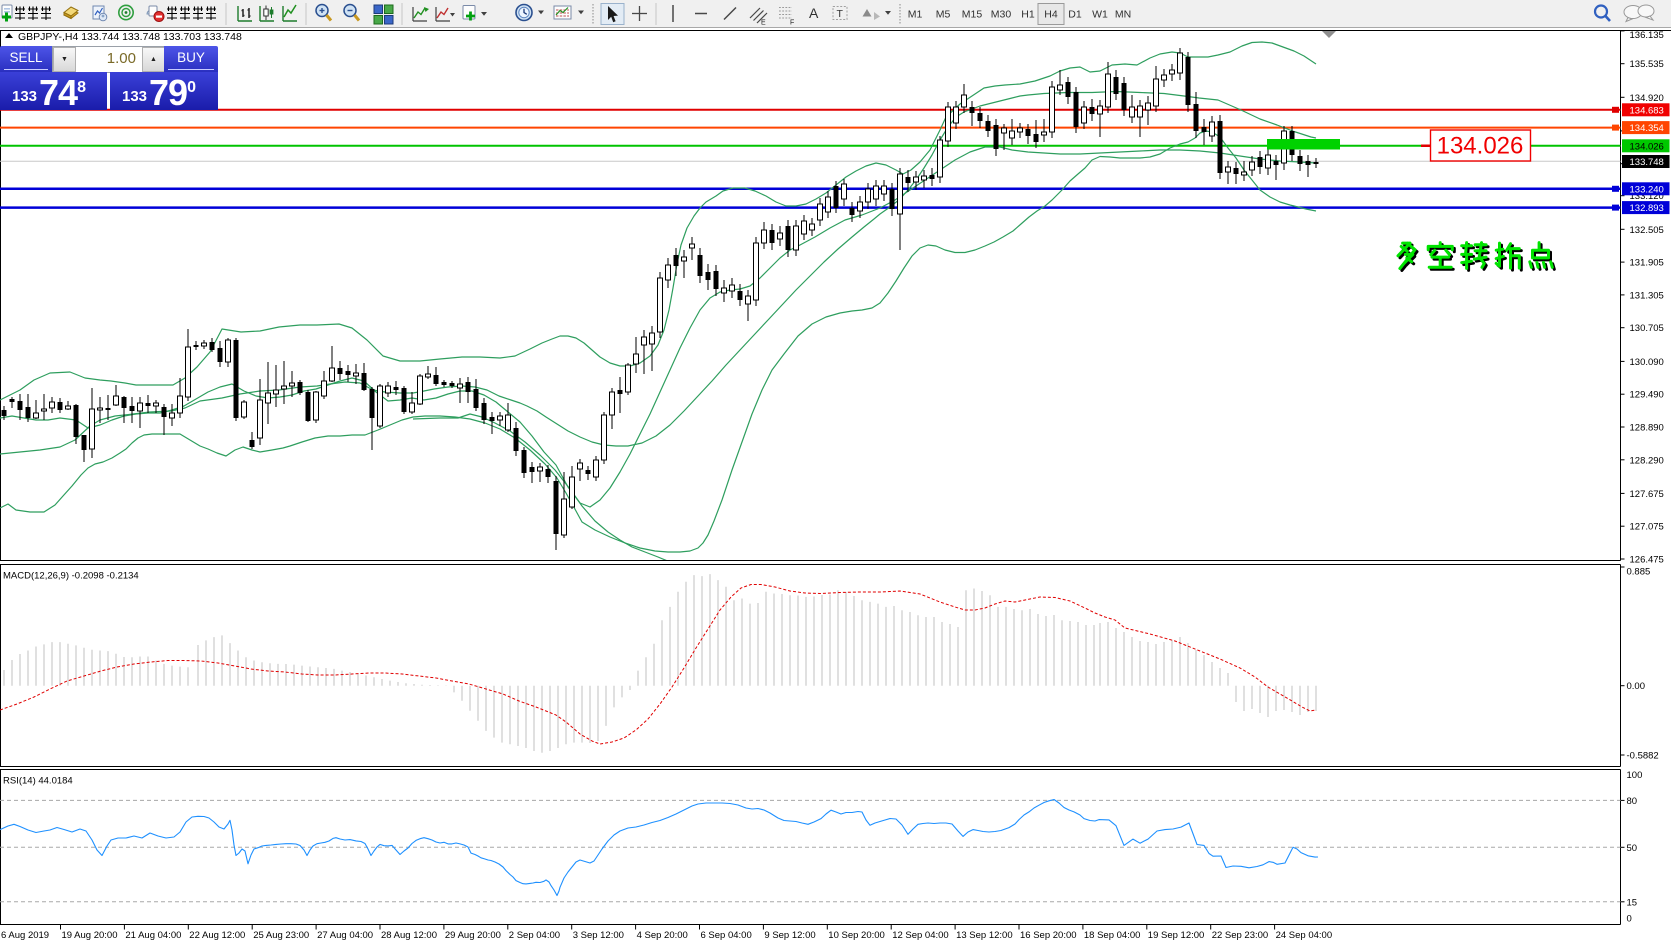 This screenshot has width=1671, height=946. What do you see at coordinates (726, 935) in the screenshot?
I see `svg-text: 6 Sep 04:00` at bounding box center [726, 935].